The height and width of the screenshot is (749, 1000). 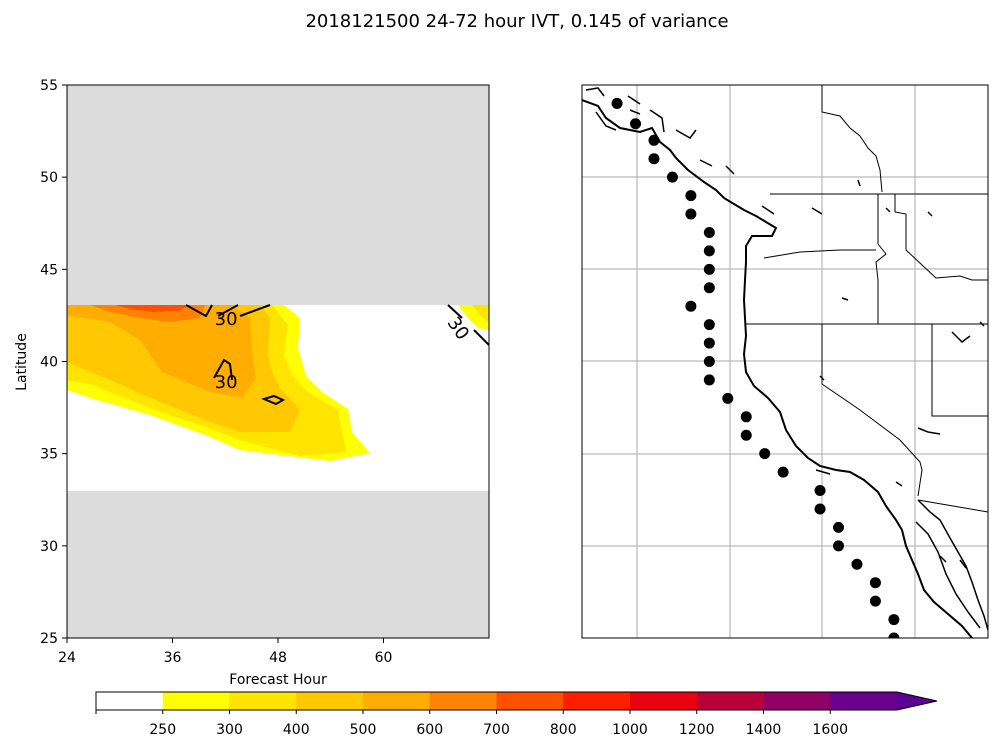 I want to click on x-axis-label: Forecast Hour, so click(x=278, y=680).